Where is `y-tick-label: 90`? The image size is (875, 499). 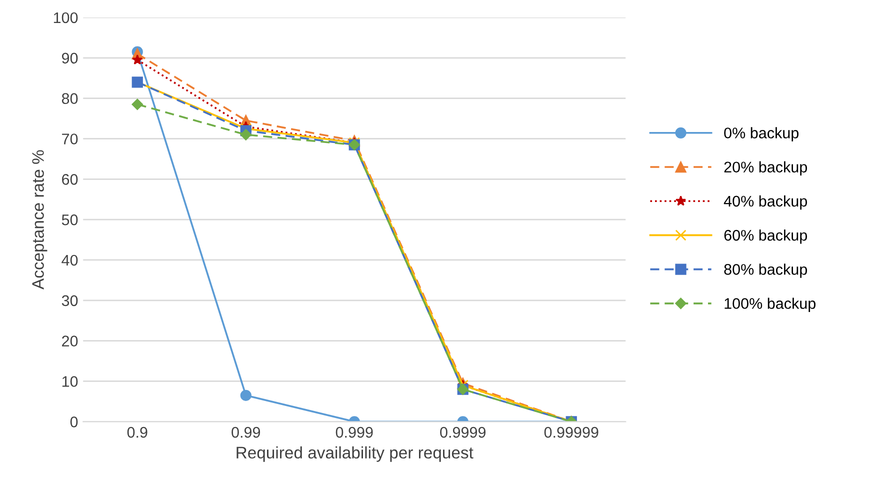
y-tick-label: 90 is located at coordinates (70, 58).